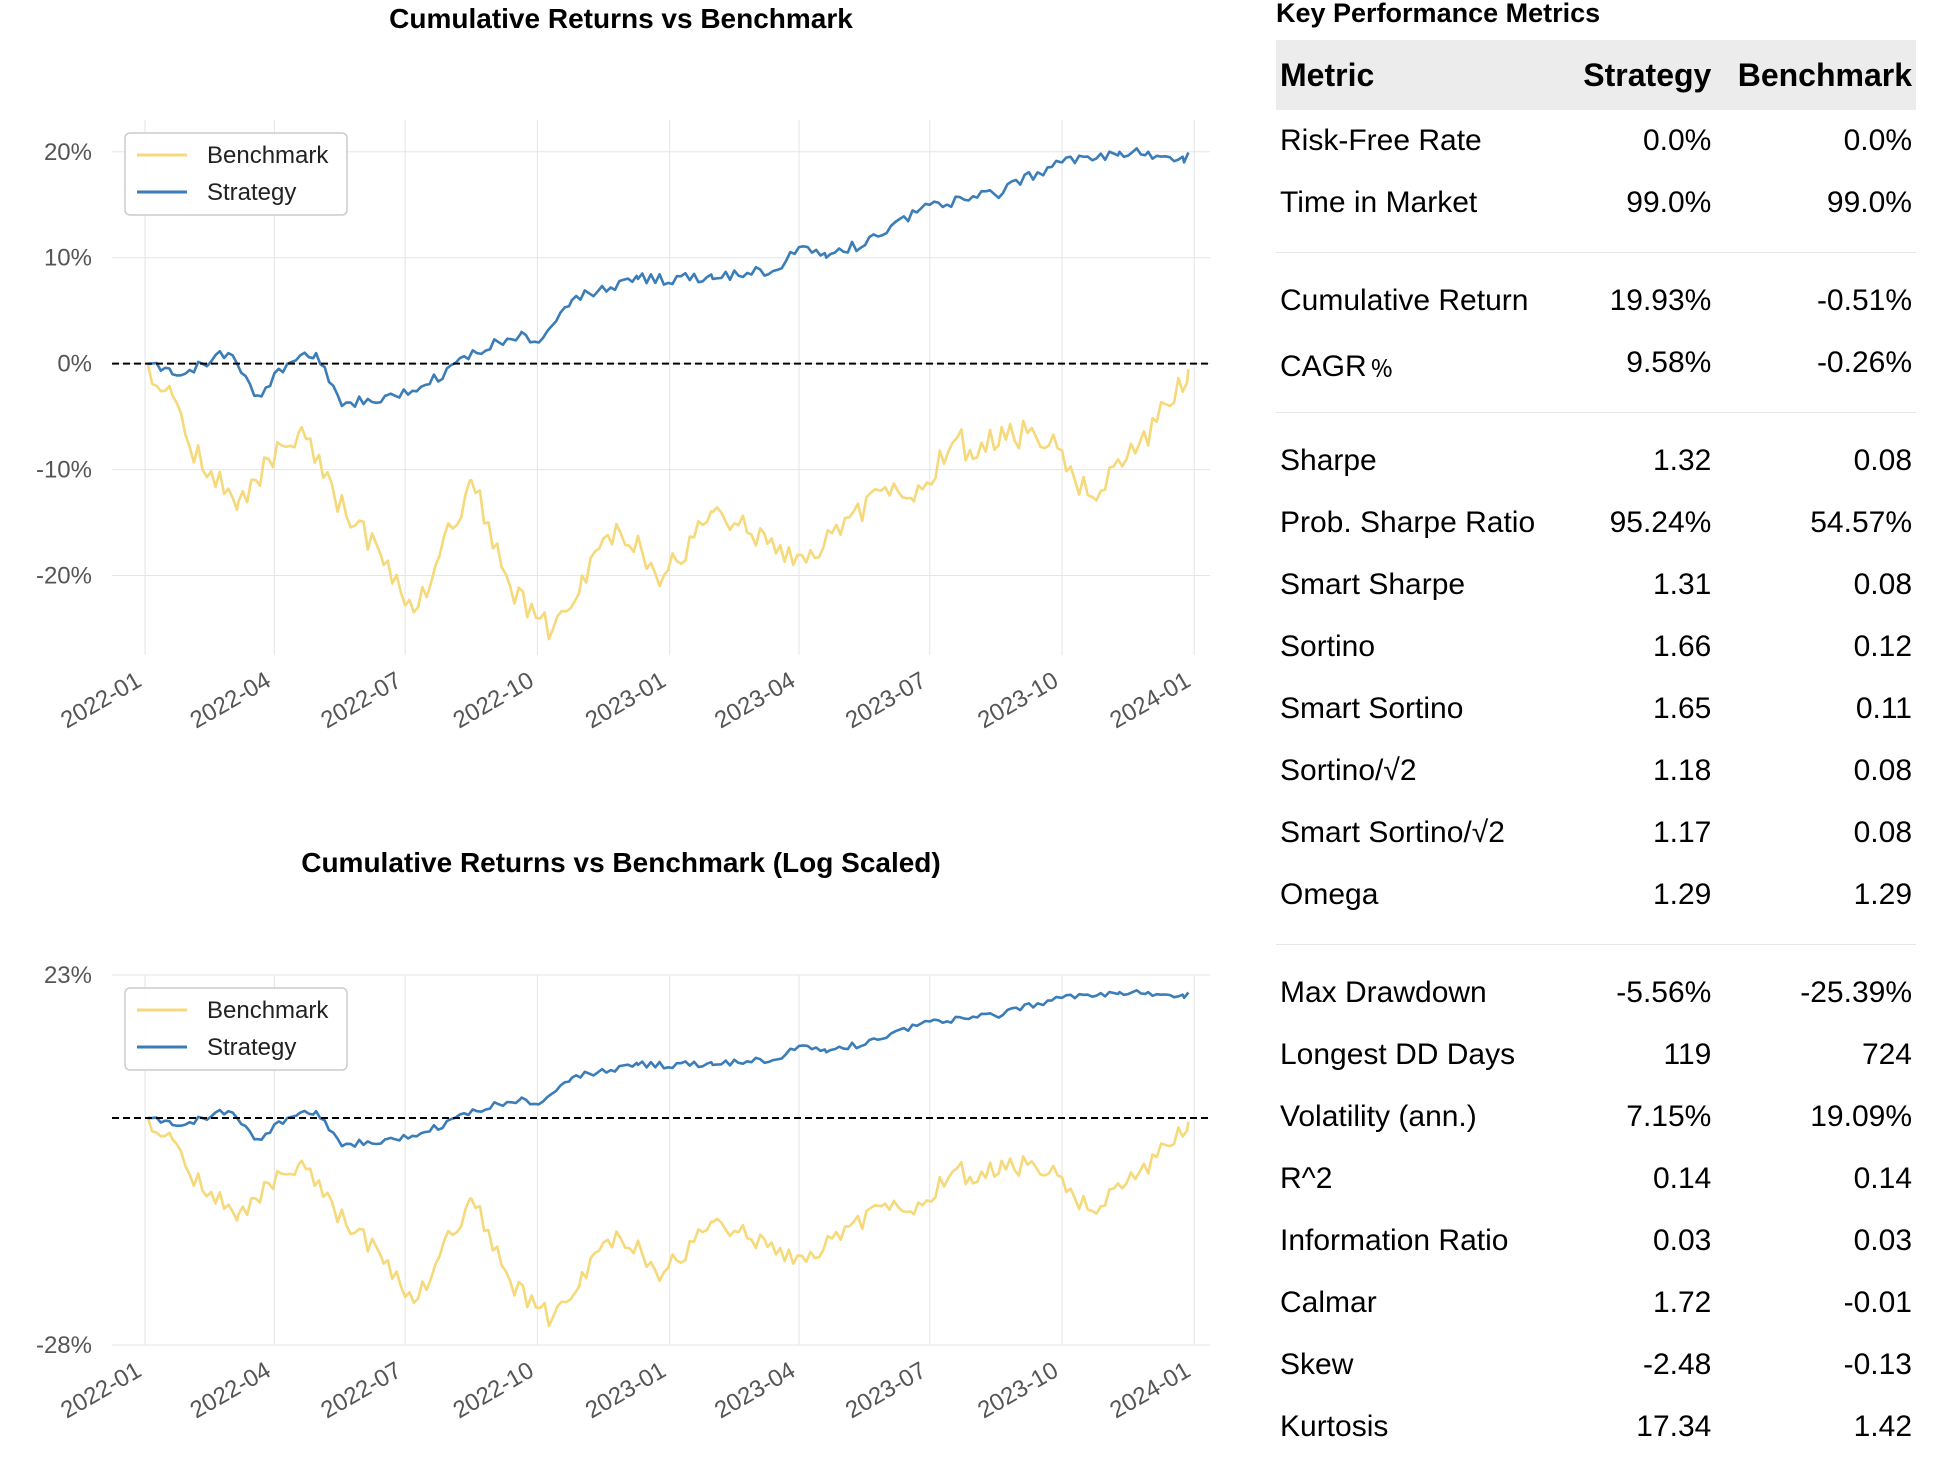 Image resolution: width=1944 pixels, height=1458 pixels. I want to click on benchmark-value: 0.14, so click(1882, 1178).